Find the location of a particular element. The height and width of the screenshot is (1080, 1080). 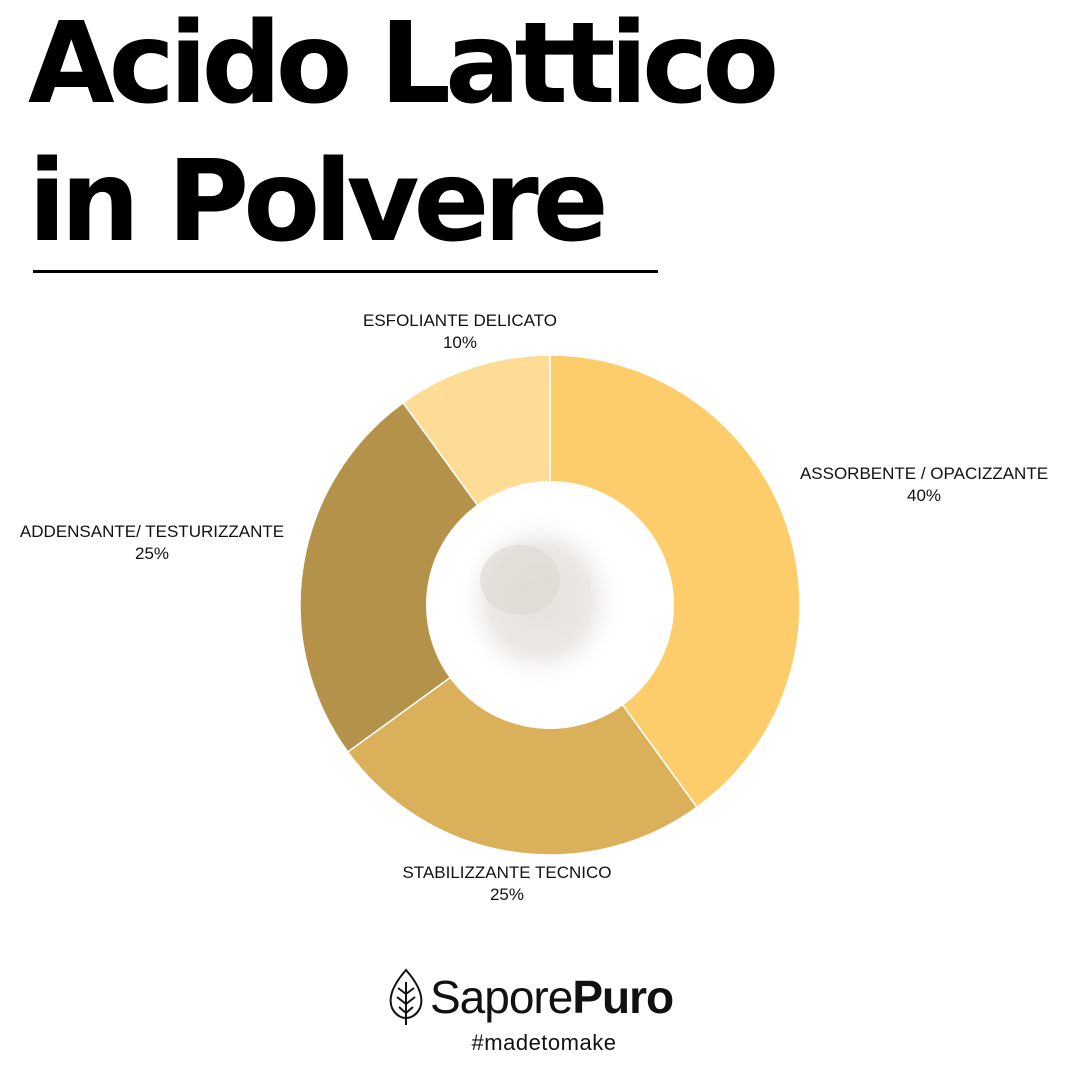

brand-name-light: Sapore is located at coordinates (501, 997).